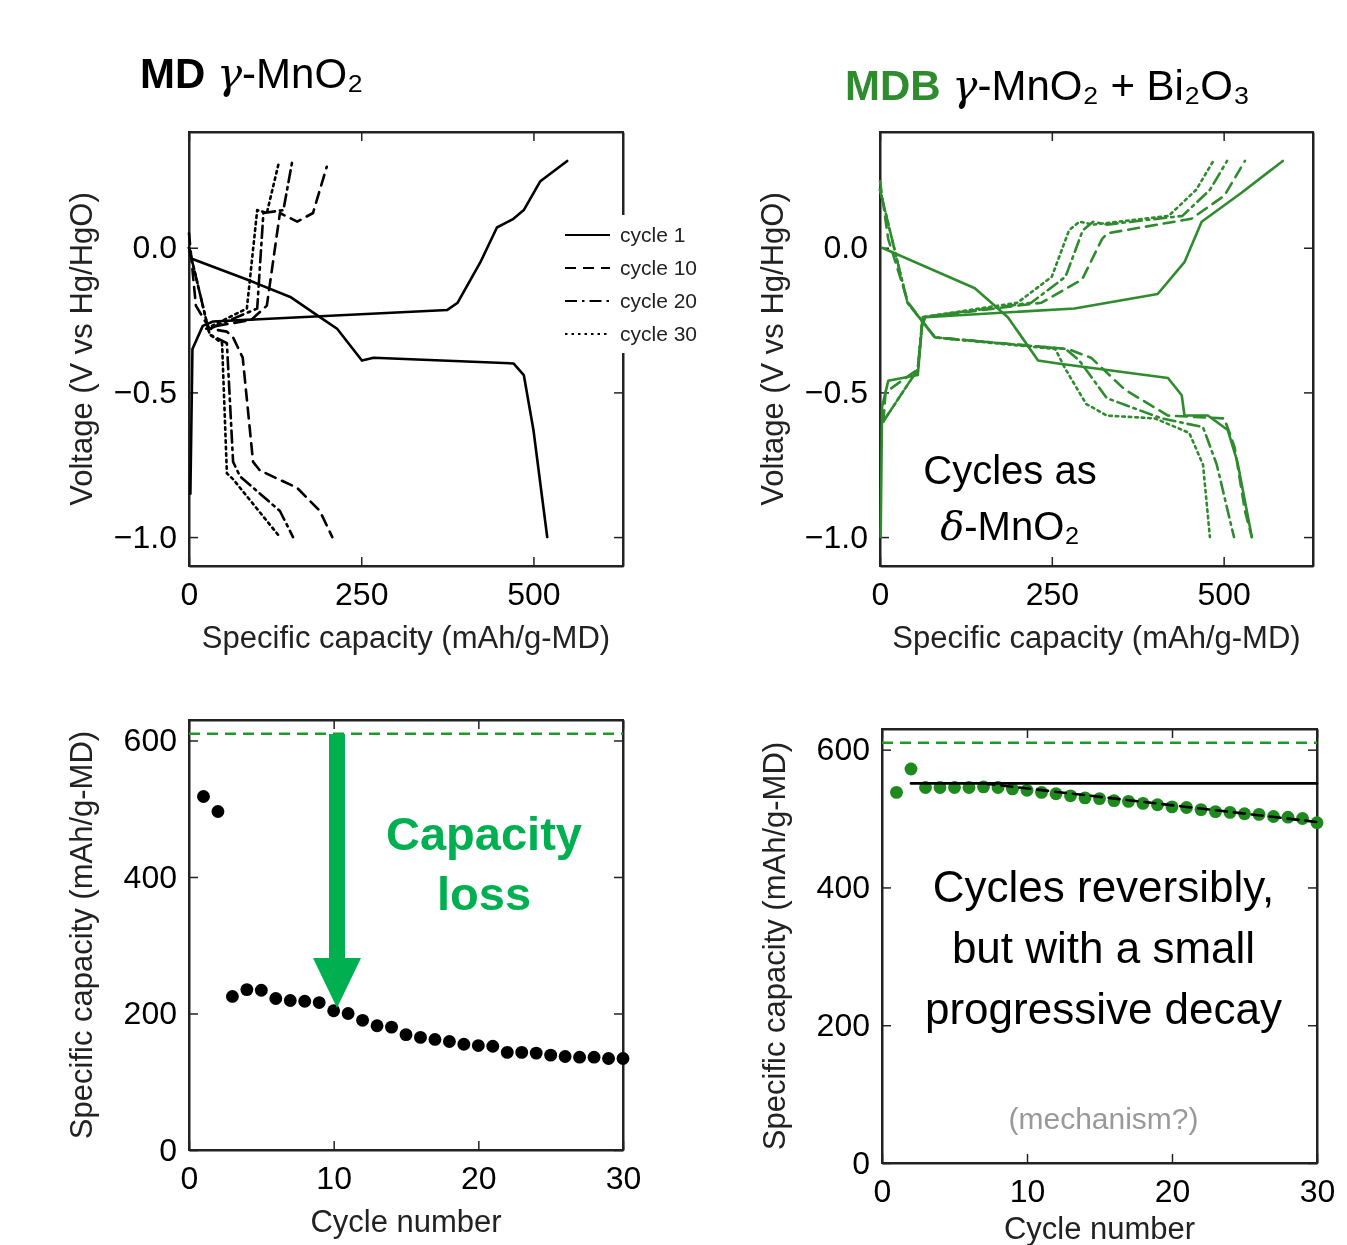 The image size is (1347, 1245). What do you see at coordinates (1010, 498) in the screenshot?
I see `annotation: Cycles as δ-MnO₂` at bounding box center [1010, 498].